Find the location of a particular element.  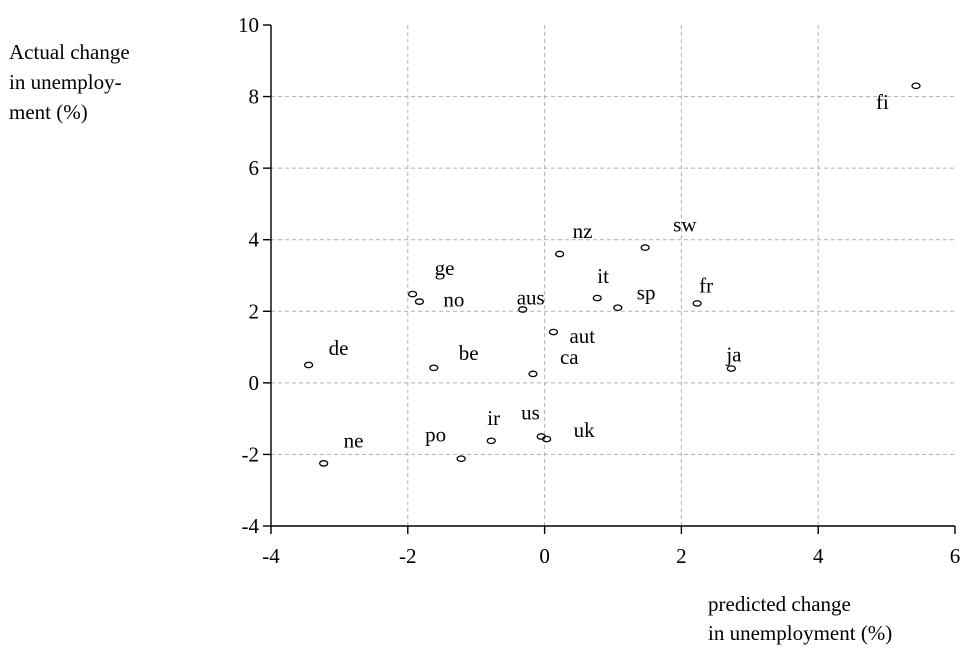

data-point-label: uk is located at coordinates (585, 430).